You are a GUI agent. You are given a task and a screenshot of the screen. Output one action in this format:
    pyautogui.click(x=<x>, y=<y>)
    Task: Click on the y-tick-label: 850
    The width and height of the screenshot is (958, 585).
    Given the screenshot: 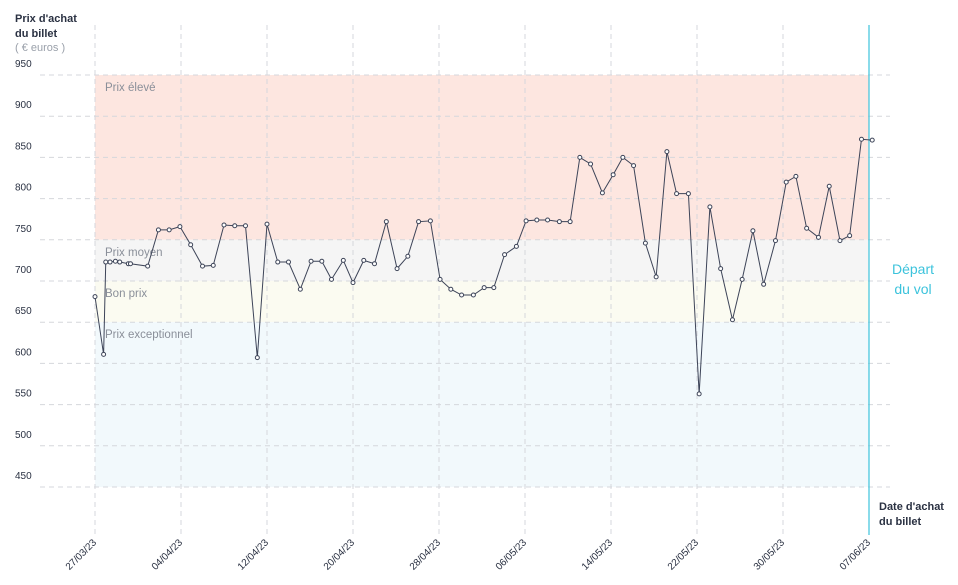 What is the action you would take?
    pyautogui.click(x=23, y=146)
    